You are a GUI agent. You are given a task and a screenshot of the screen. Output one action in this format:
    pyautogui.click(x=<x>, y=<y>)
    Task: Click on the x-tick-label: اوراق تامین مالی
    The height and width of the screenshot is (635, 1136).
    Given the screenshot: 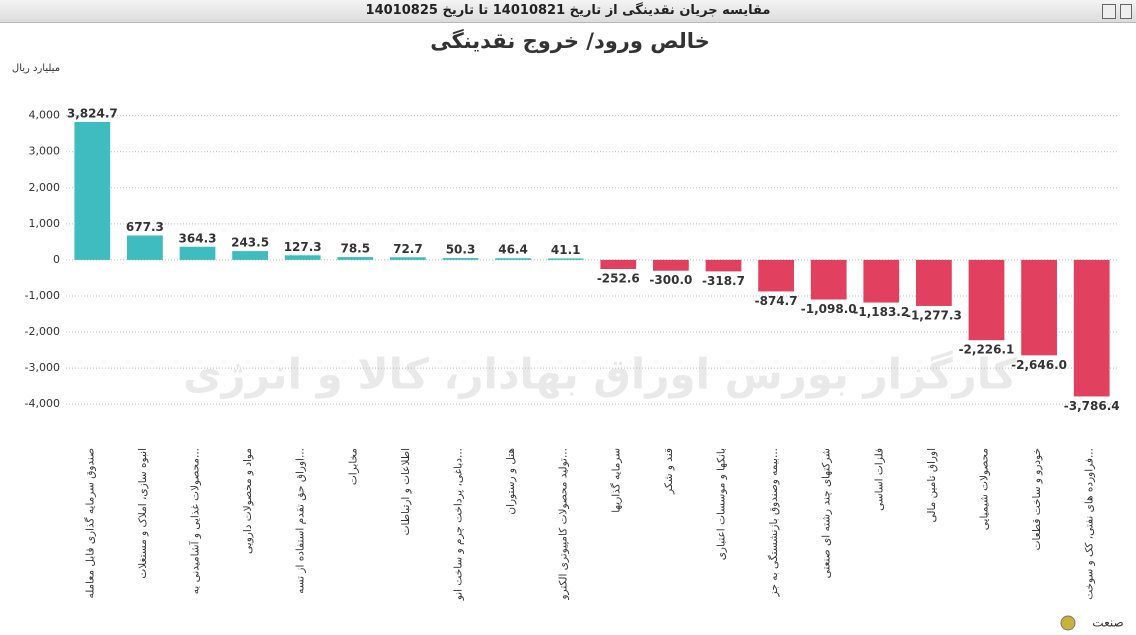 What is the action you would take?
    pyautogui.click(x=932, y=485)
    